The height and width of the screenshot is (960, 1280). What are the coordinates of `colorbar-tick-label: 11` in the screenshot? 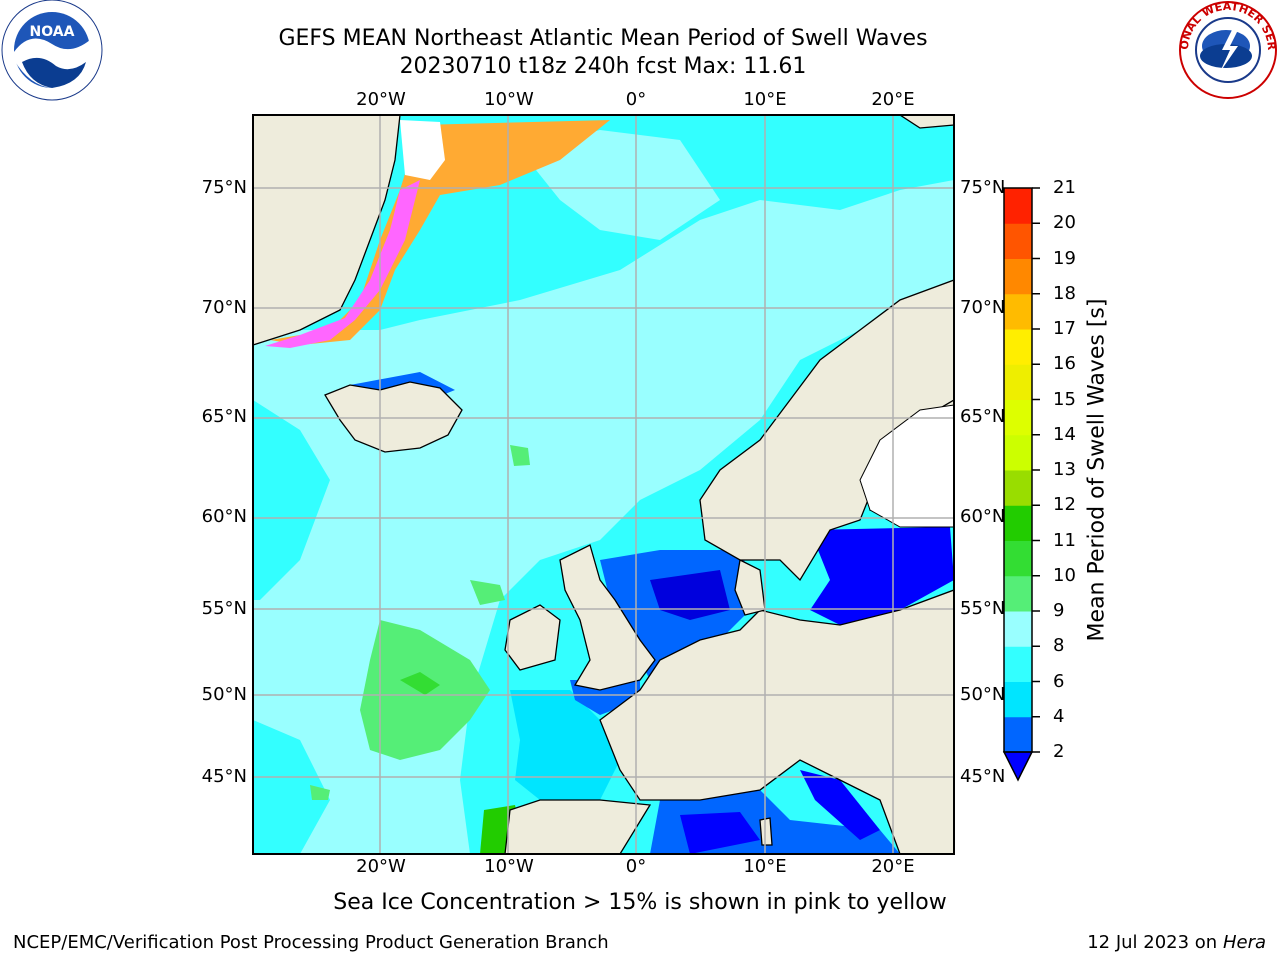 It's located at (1064, 540).